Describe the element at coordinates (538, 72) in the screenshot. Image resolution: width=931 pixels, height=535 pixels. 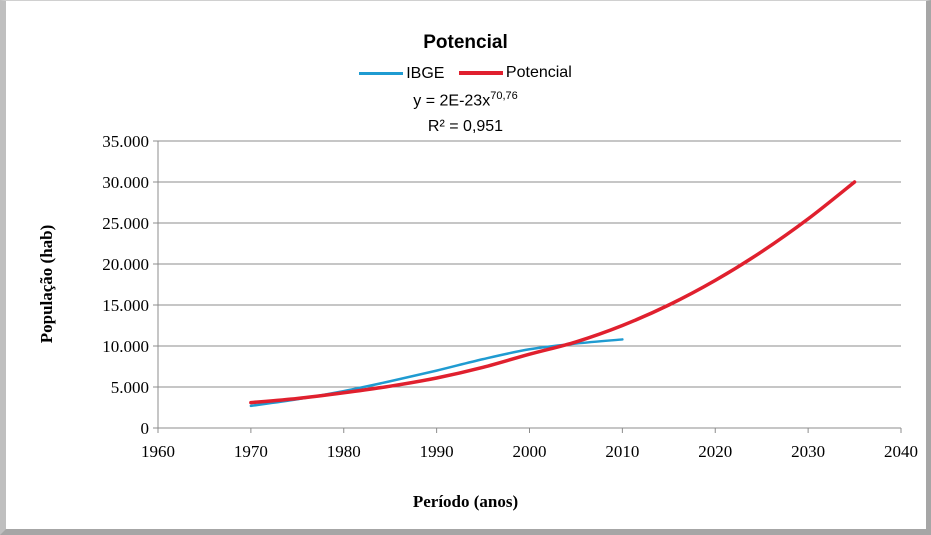
I see `legend-label-potencial: Potencial` at that location.